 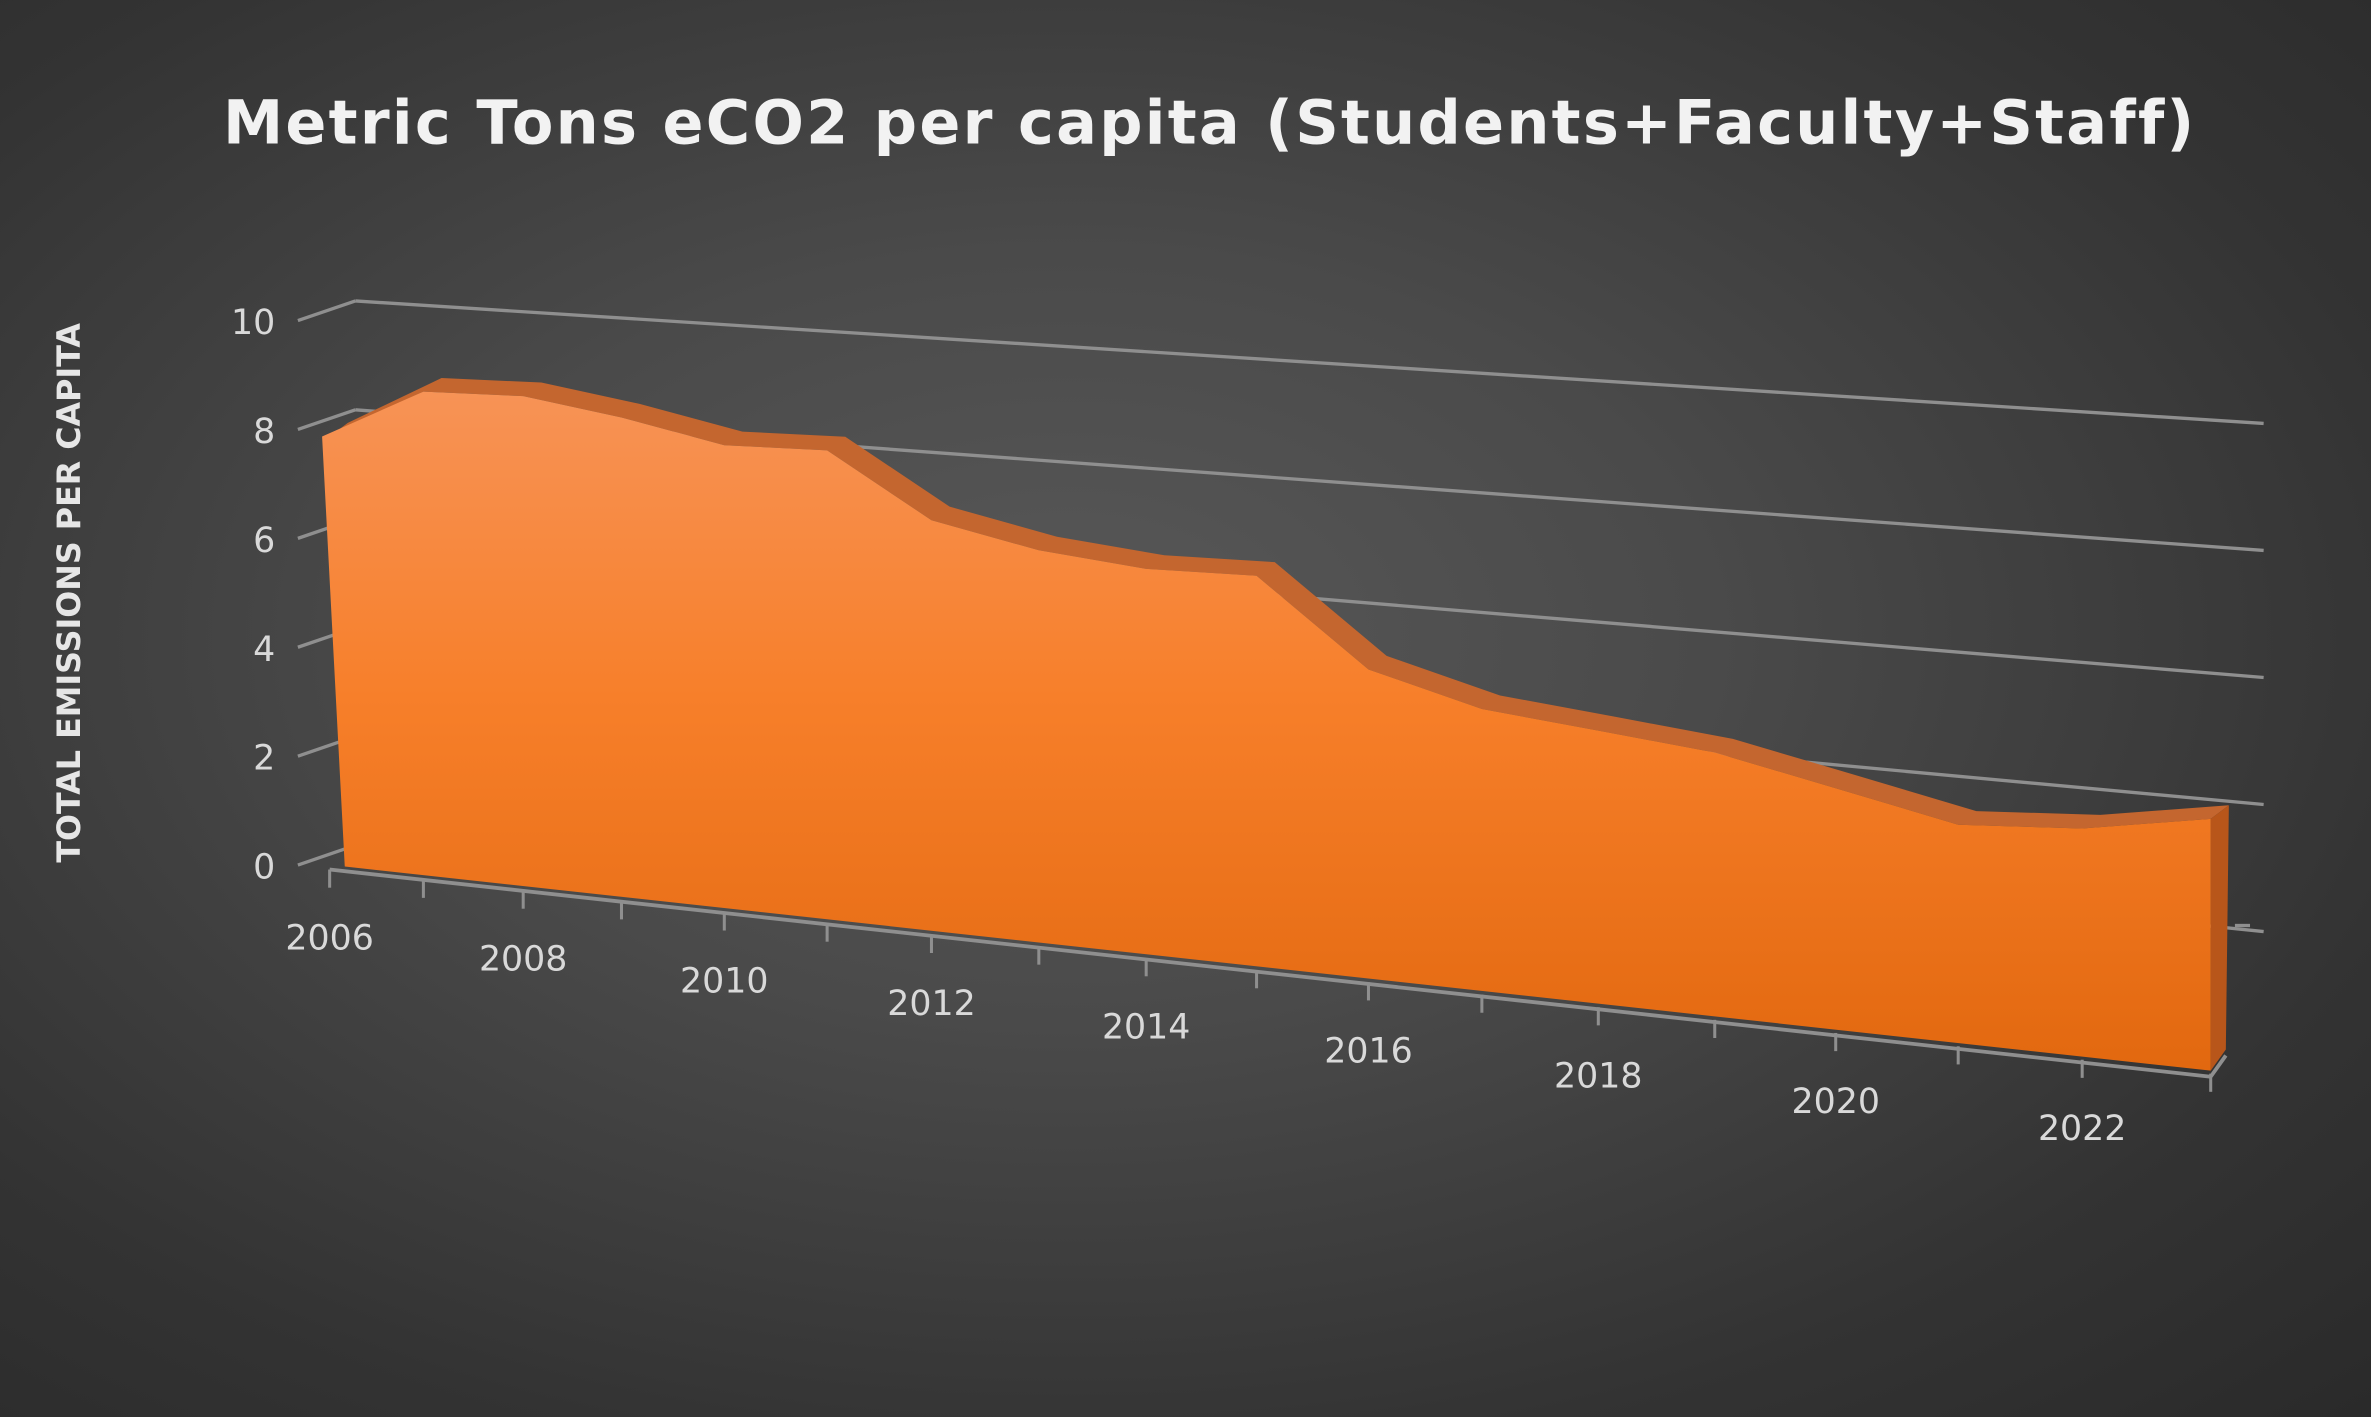 I want to click on x-tick-label: 2008, so click(x=523, y=960).